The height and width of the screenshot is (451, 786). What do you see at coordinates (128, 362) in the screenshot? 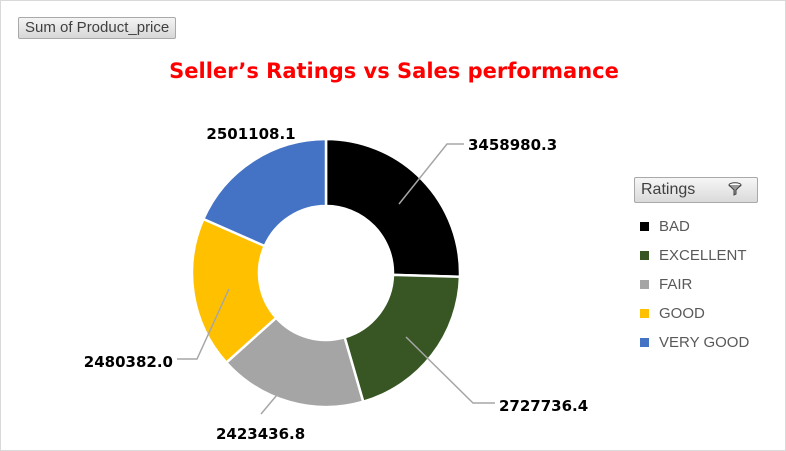
I see `data-label-good: 2480382.0` at bounding box center [128, 362].